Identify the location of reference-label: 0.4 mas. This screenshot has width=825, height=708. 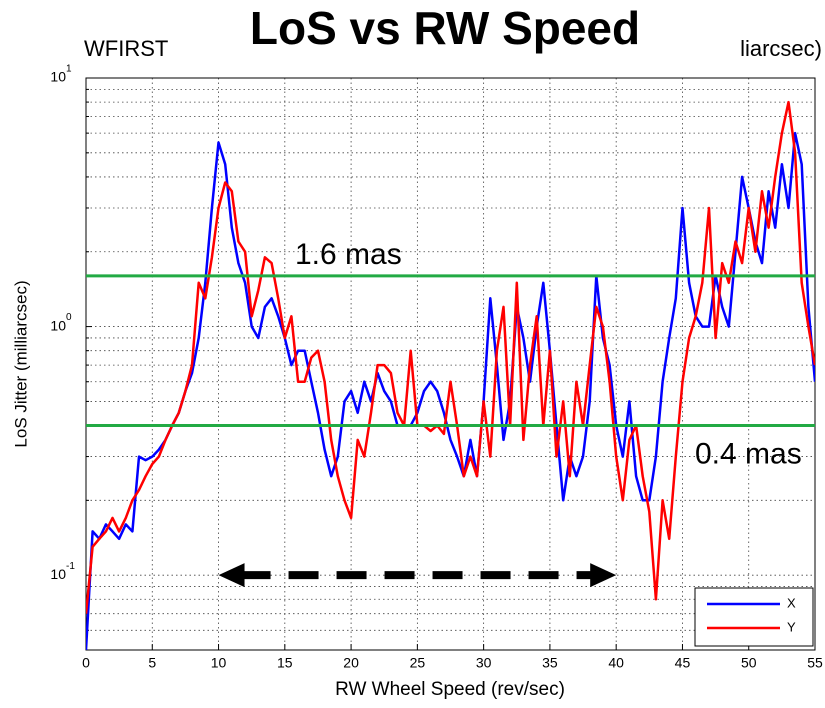
(748, 453).